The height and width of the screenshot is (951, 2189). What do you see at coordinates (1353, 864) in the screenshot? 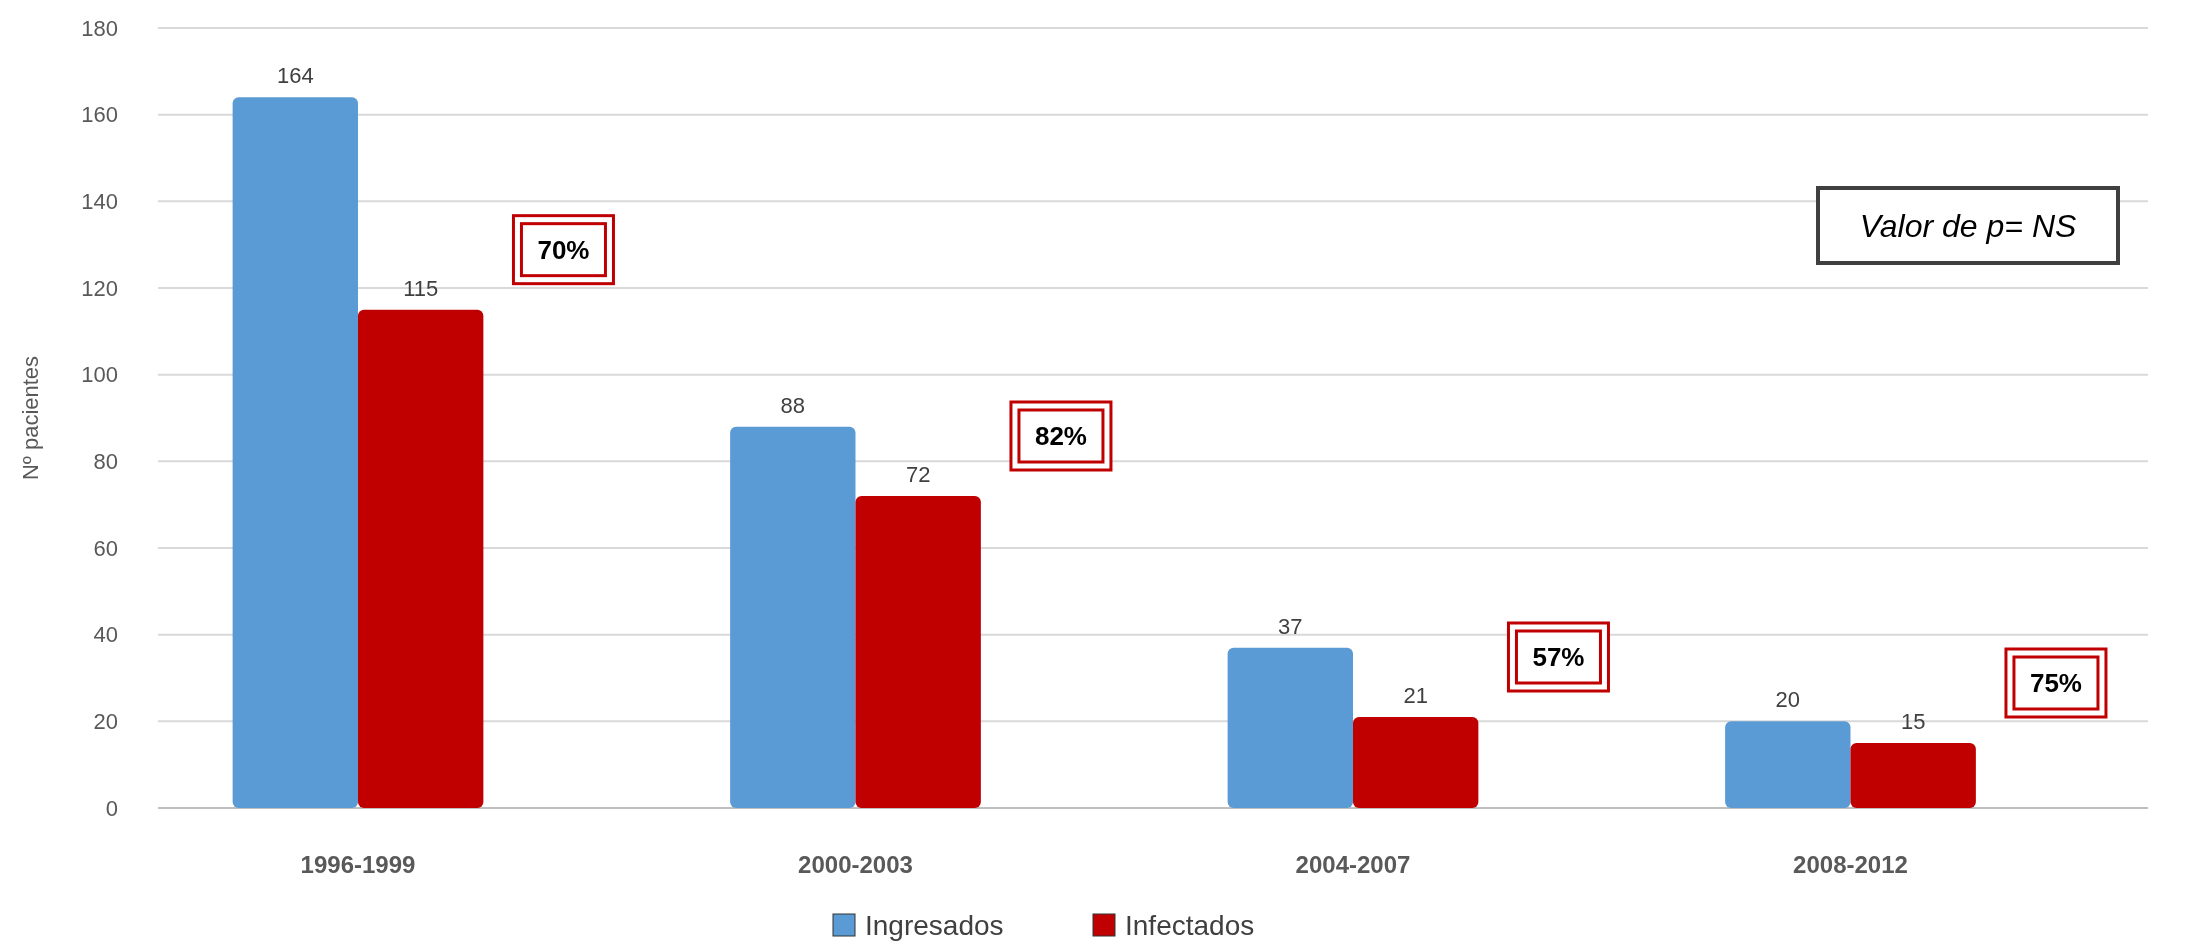
I see `x-tick-label: 2004-2007` at bounding box center [1353, 864].